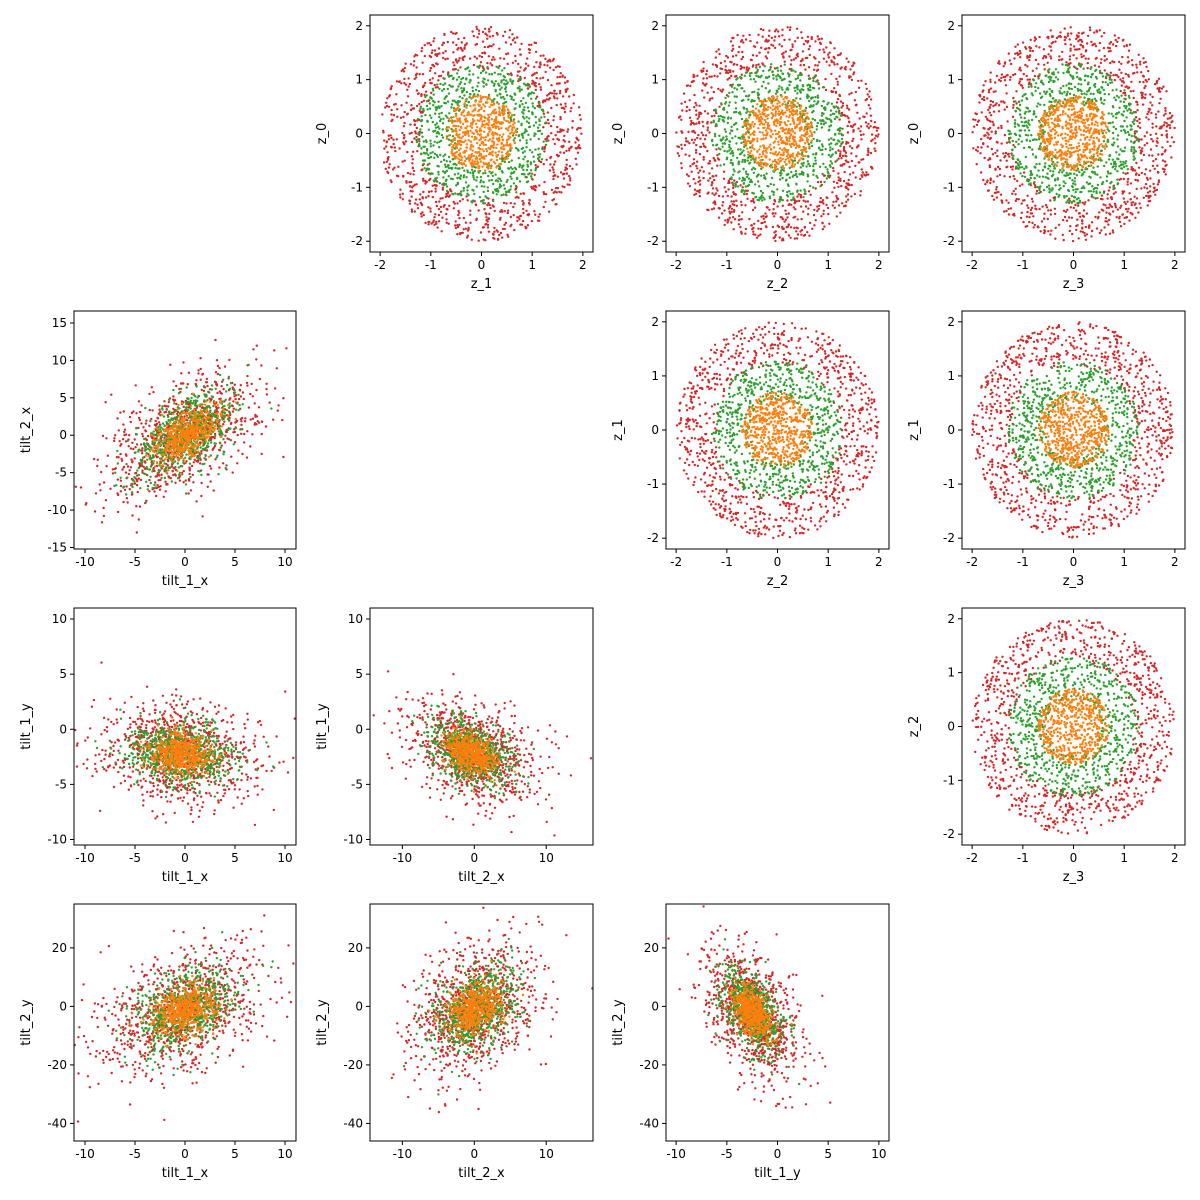  I want to click on x-tick-label: 1, so click(532, 265).